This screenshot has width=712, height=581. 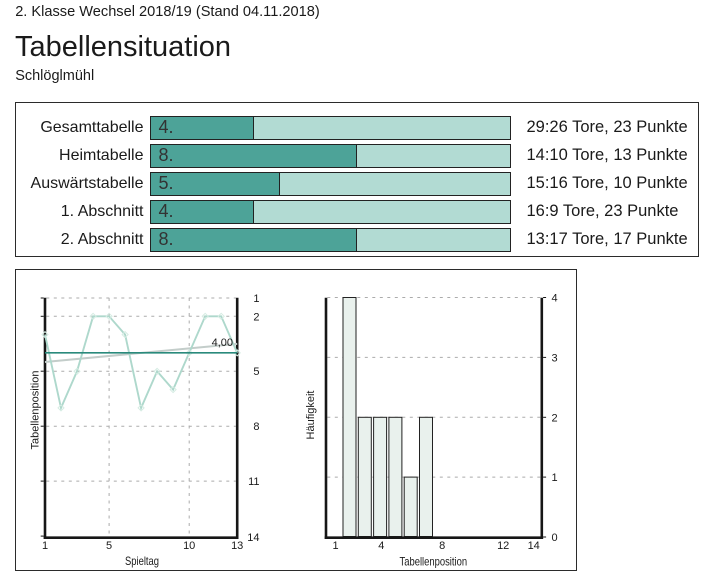 What do you see at coordinates (554, 358) in the screenshot?
I see `svg-text: 3` at bounding box center [554, 358].